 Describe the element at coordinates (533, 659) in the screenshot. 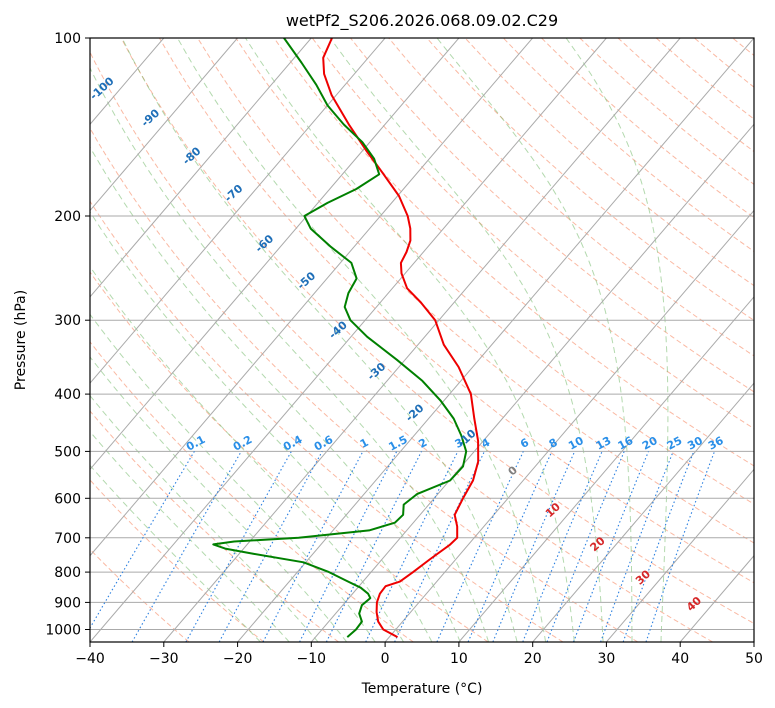

I see `x-tick-label: 20` at that location.